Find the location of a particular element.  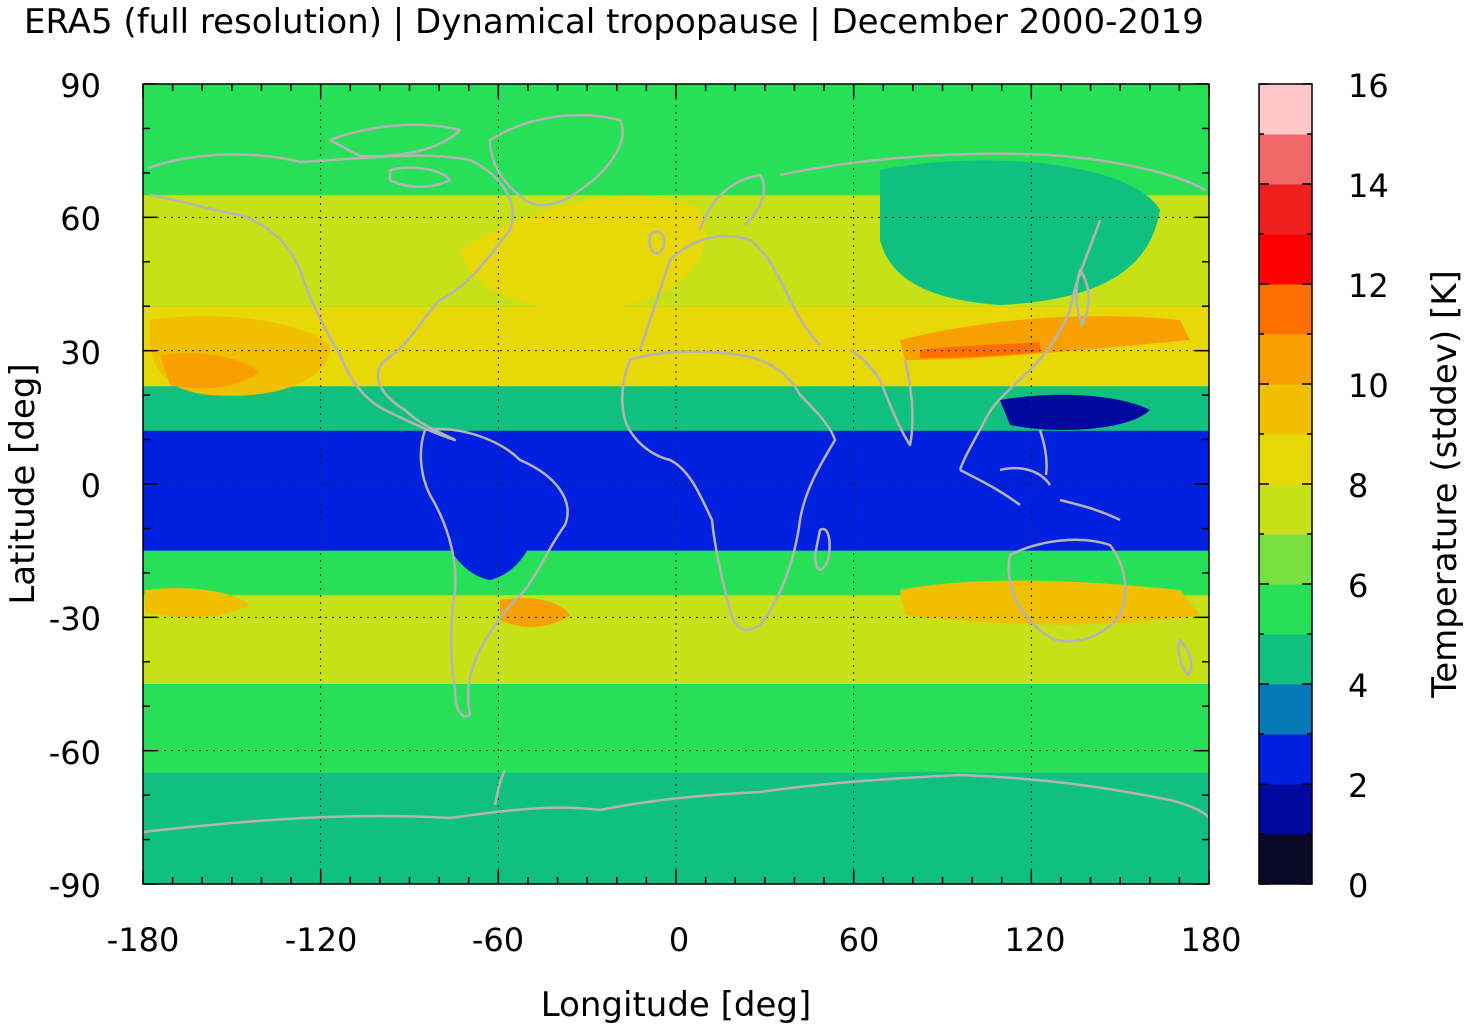

x-axis-tick-labels: -180 -120 -60 0 60 120 180 is located at coordinates (674, 940).